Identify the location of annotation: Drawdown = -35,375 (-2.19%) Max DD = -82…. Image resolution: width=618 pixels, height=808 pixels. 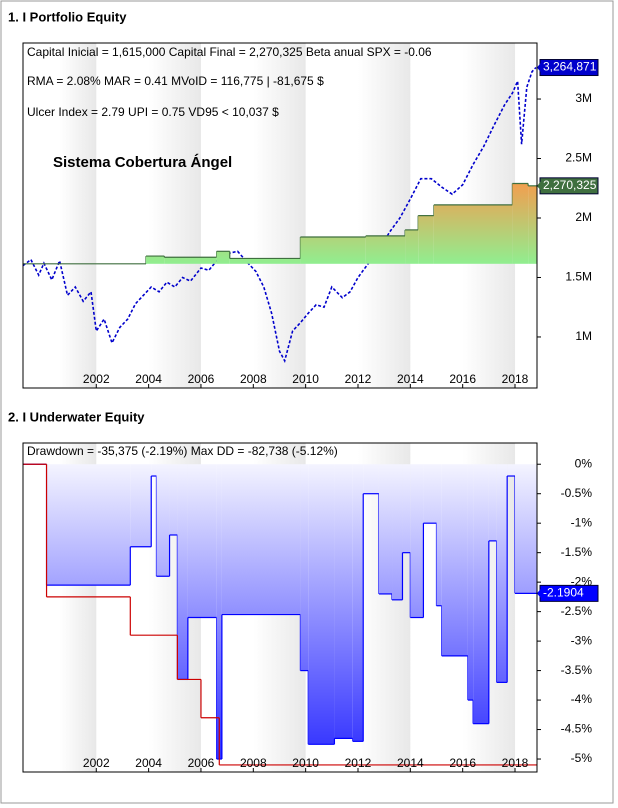
(182, 451).